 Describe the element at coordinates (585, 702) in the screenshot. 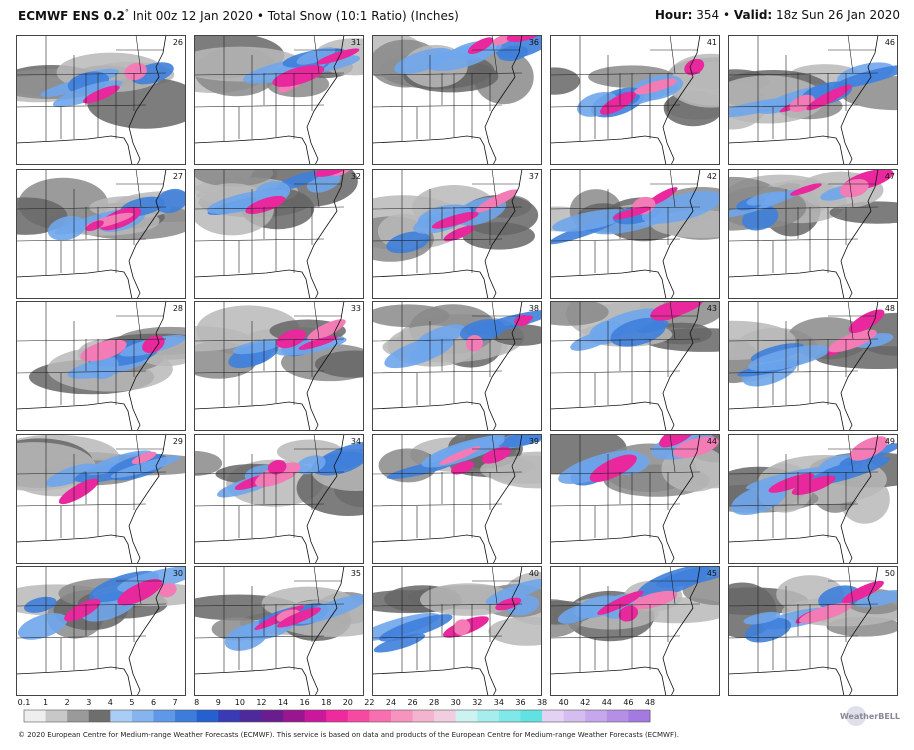

I see `legend-label: 42` at that location.